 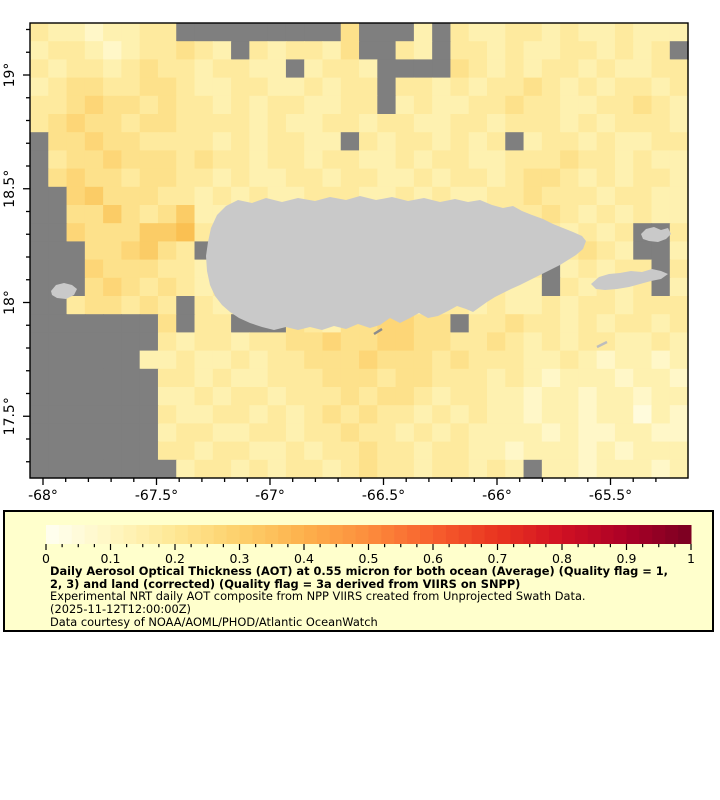 I want to click on colorbar-tick-label: 0.9, so click(x=627, y=558).